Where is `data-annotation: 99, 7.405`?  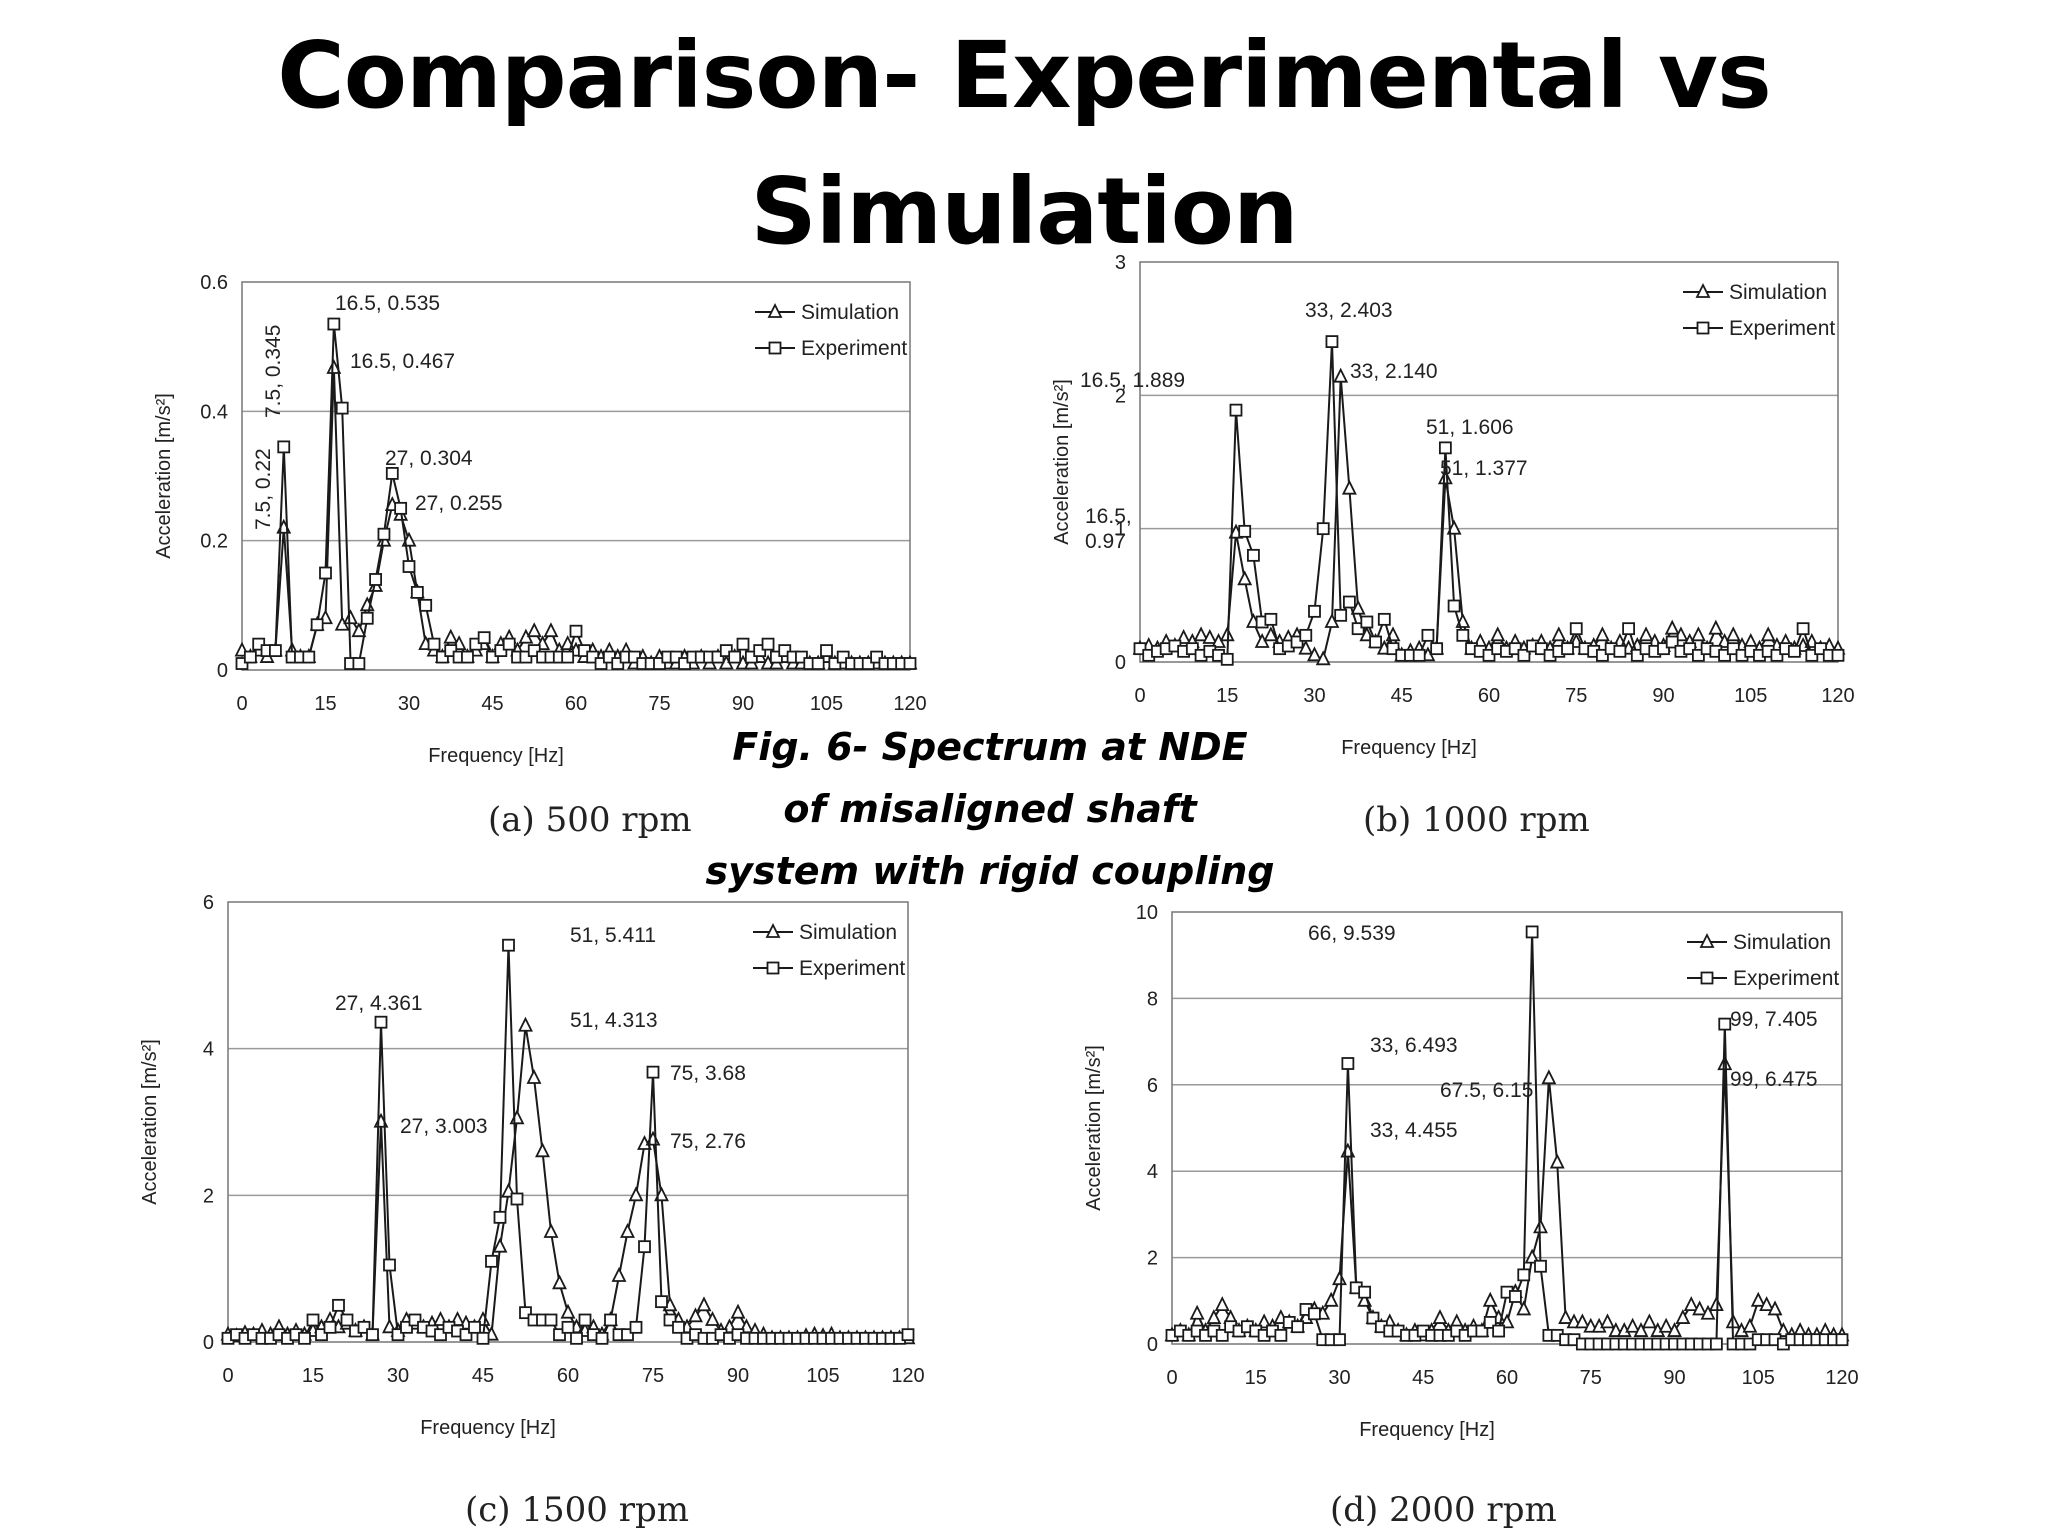 data-annotation: 99, 7.405 is located at coordinates (1774, 1019).